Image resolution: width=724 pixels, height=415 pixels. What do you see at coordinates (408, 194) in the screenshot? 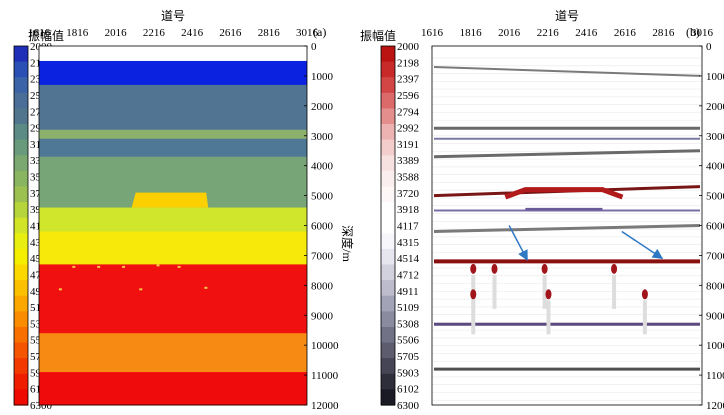
I see `colorbar-tick-label: 3720` at bounding box center [408, 194].